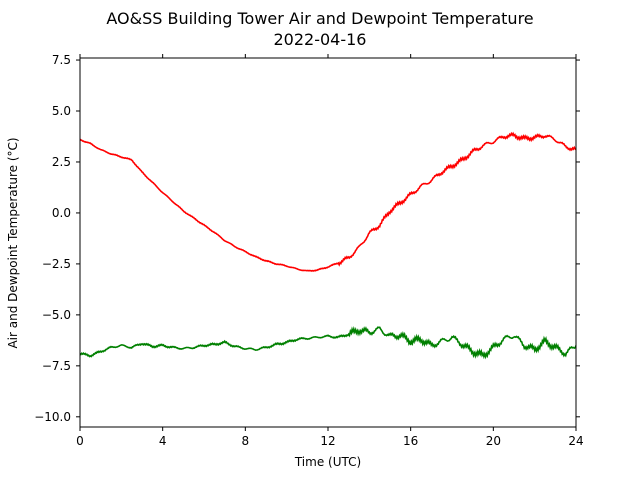  I want to click on y-tick-label: −10.0, so click(52, 417).